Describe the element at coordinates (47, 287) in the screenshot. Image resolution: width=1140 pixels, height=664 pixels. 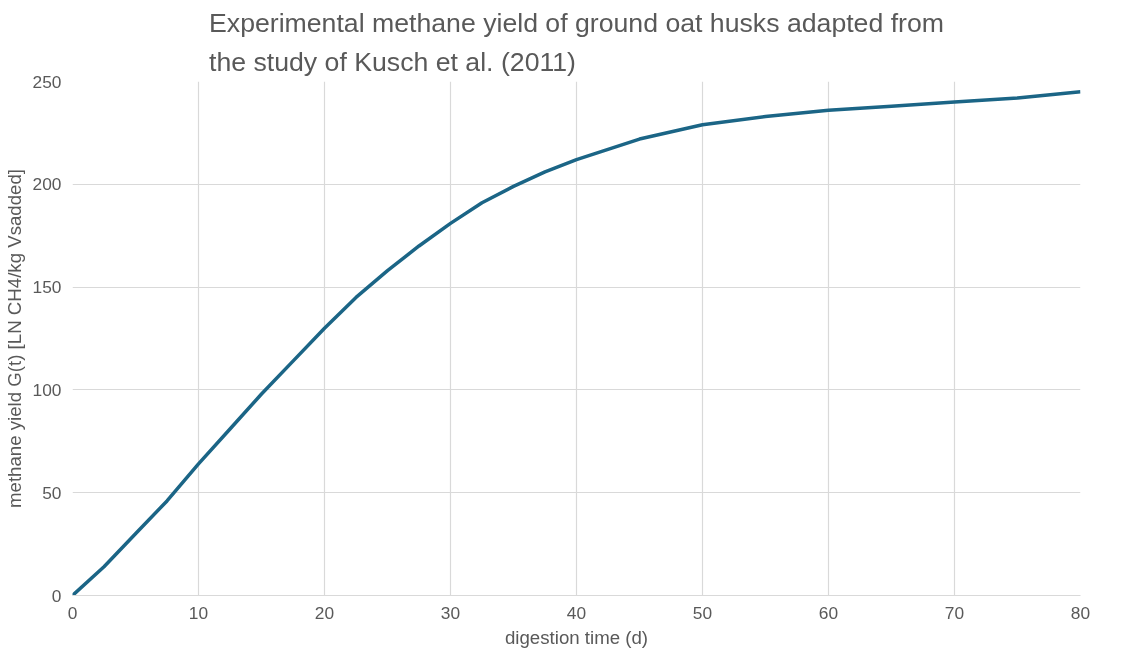
I see `y-tick-label: 150` at that location.